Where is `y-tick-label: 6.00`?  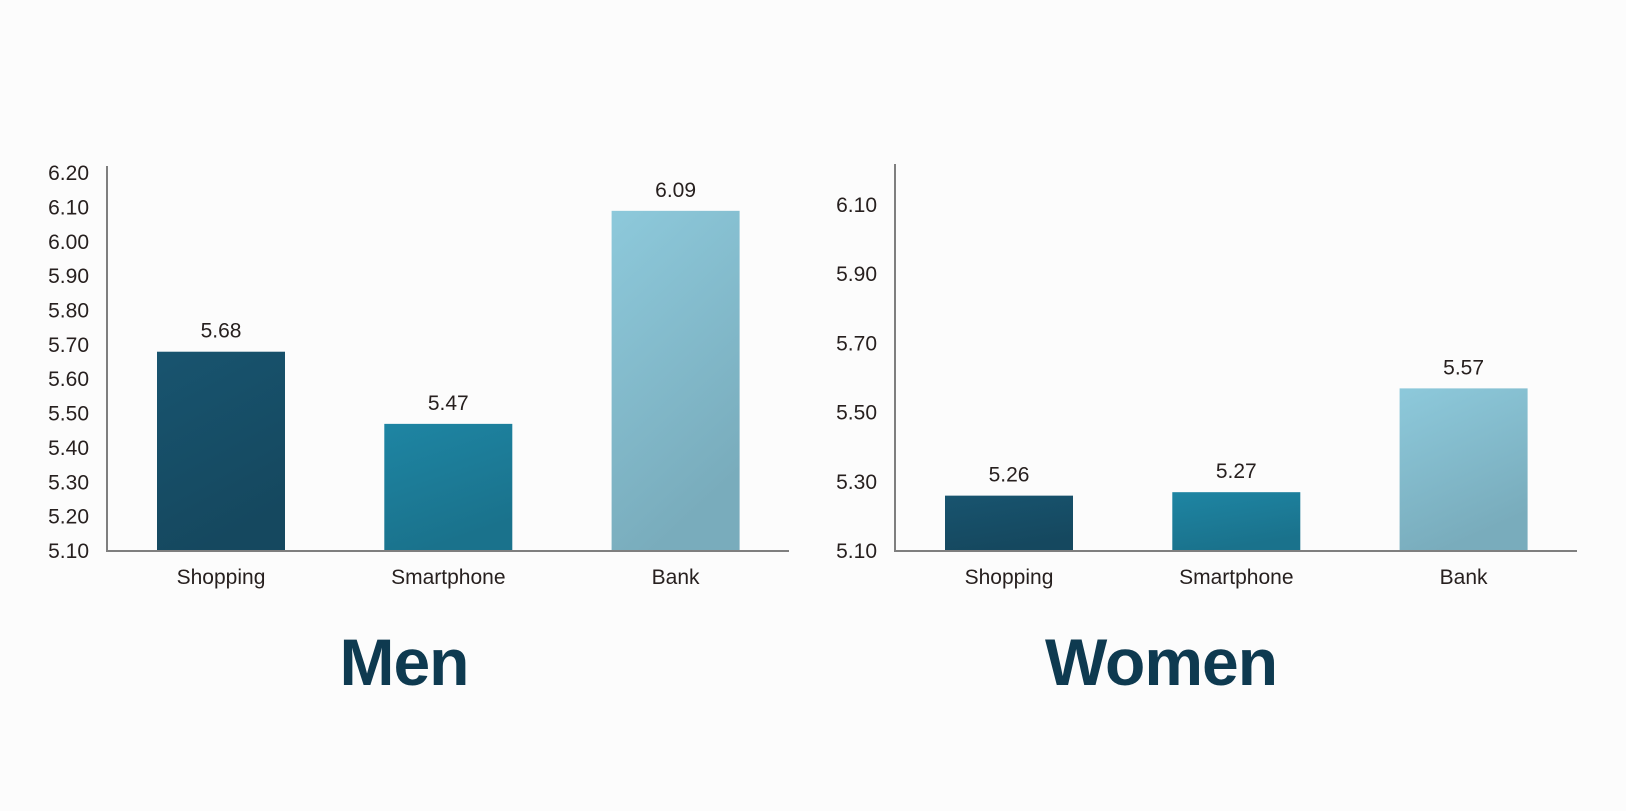 y-tick-label: 6.00 is located at coordinates (68, 242).